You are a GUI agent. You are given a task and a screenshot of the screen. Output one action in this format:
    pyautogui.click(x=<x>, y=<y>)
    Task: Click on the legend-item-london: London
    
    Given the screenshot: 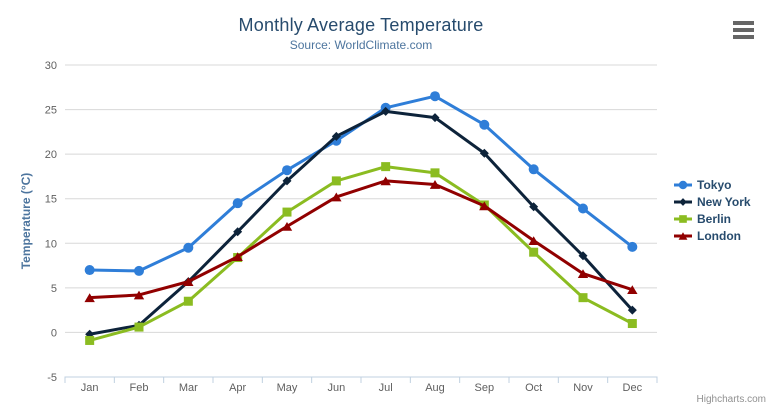 What is the action you would take?
    pyautogui.click(x=712, y=235)
    